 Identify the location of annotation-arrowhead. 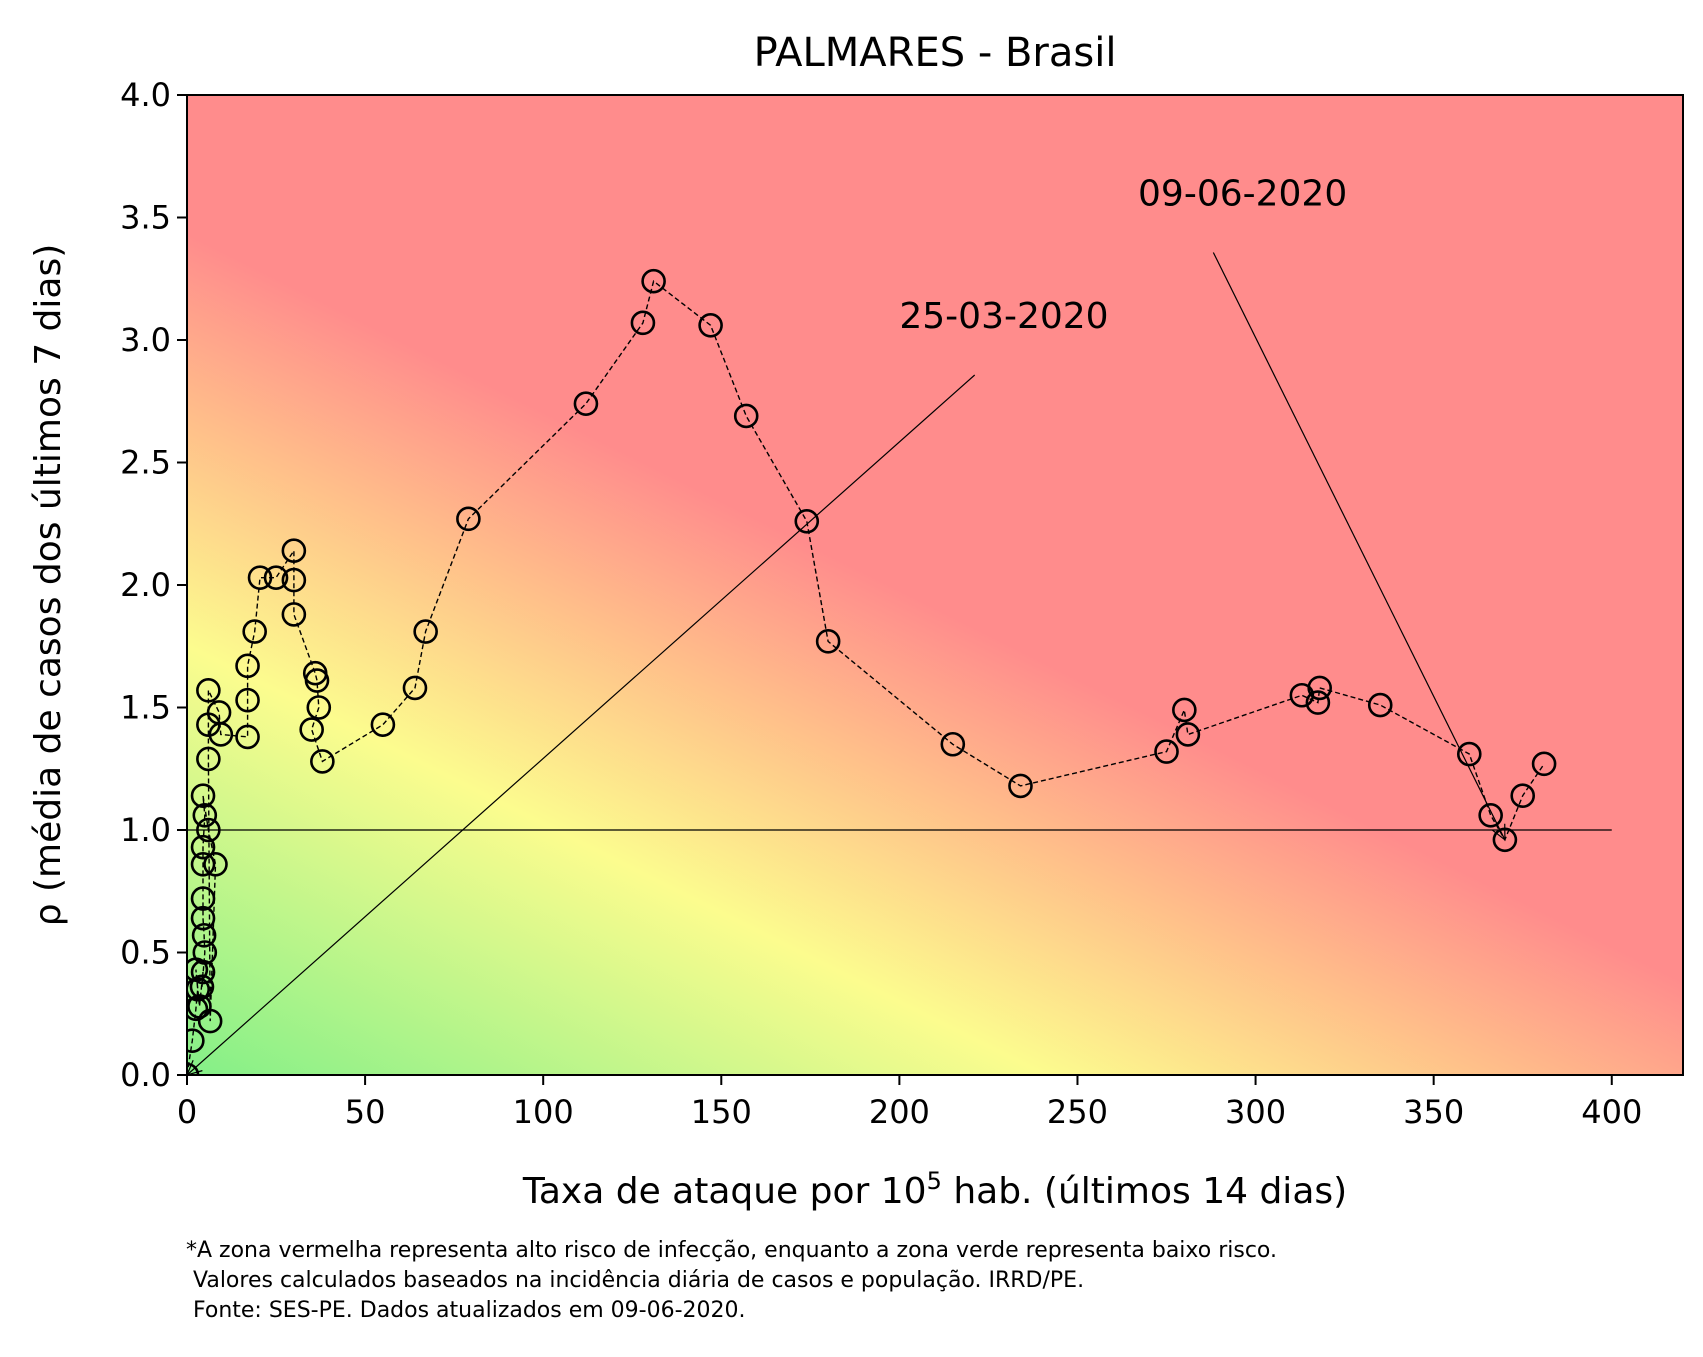
(1498, 832).